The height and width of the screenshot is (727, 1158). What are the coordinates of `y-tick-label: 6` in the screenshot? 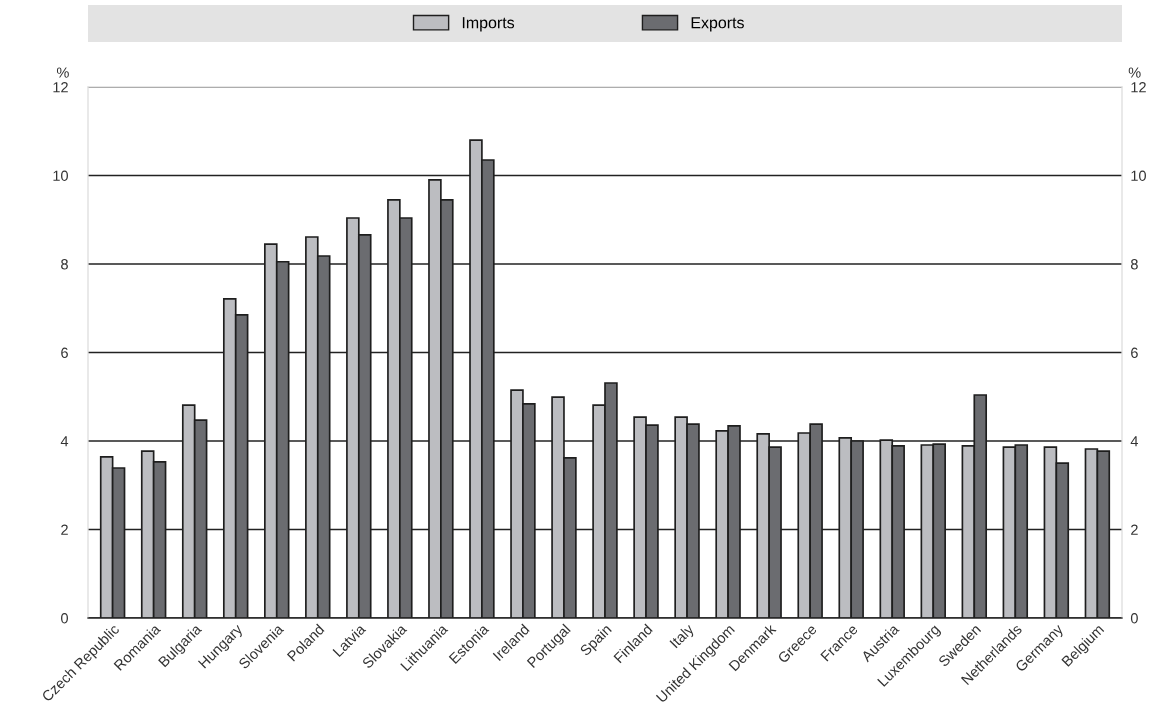 It's located at (64, 352).